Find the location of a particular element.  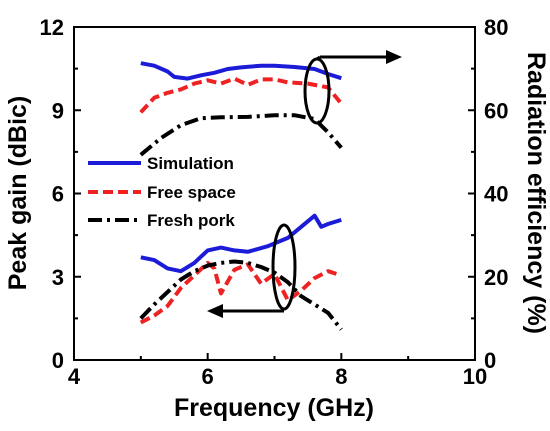

y-left-tick-label: 3 is located at coordinates (58, 277).